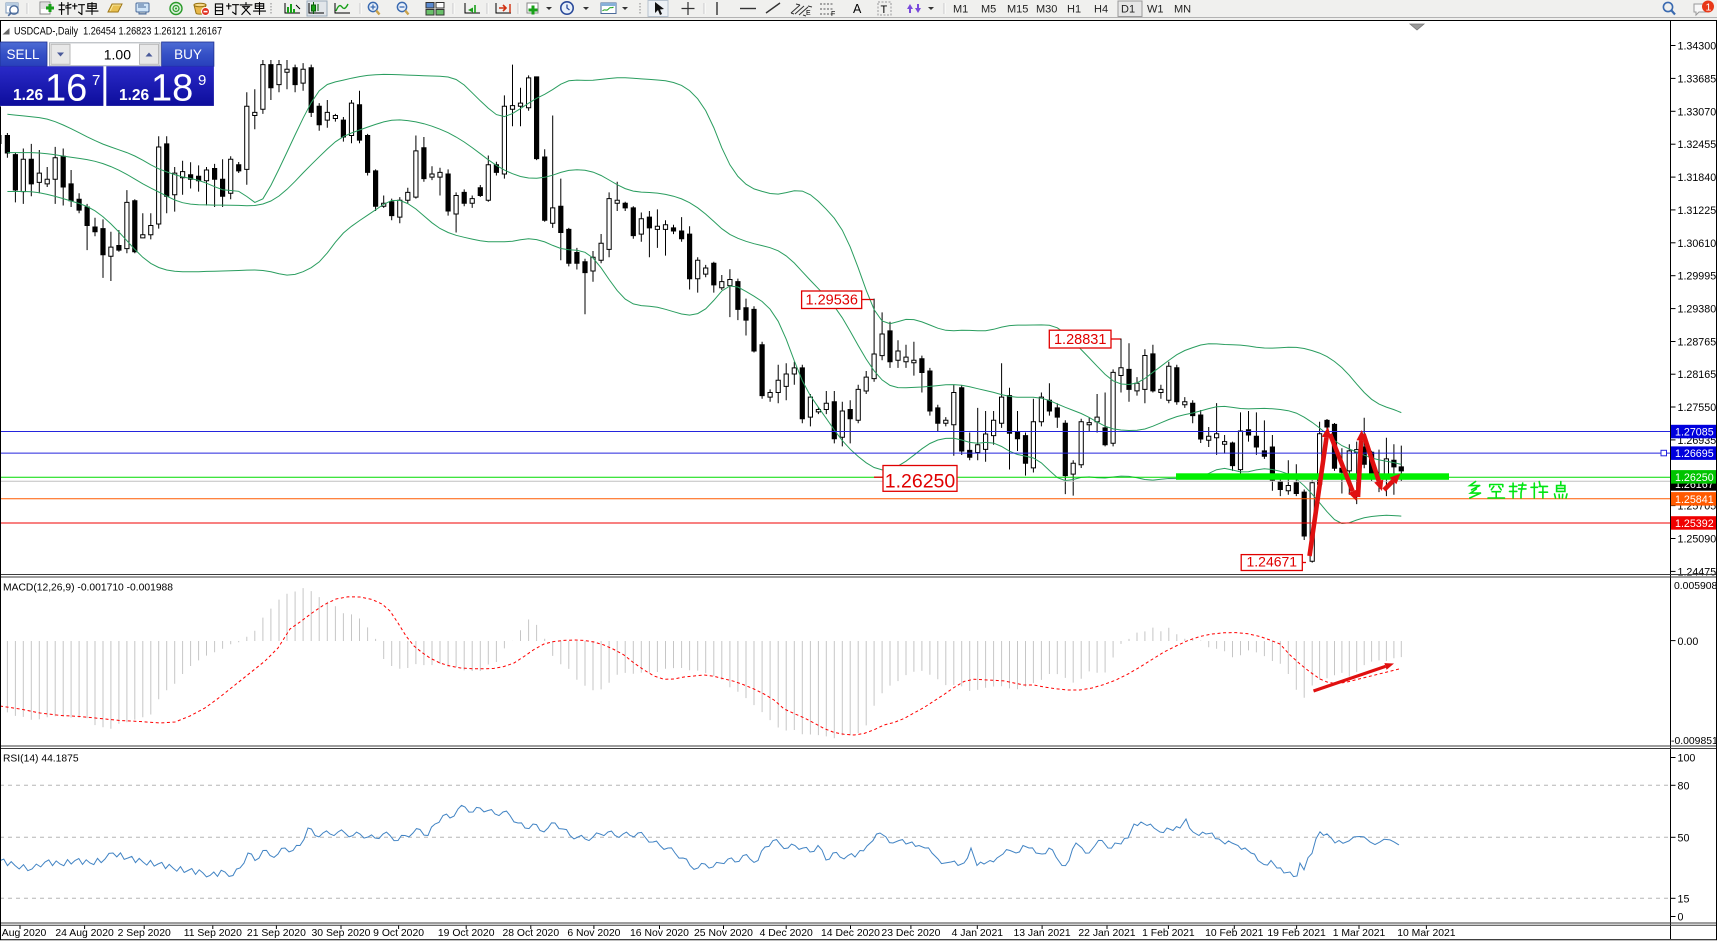 The width and height of the screenshot is (1717, 941). I want to click on svg-text: 1.00, so click(117, 55).